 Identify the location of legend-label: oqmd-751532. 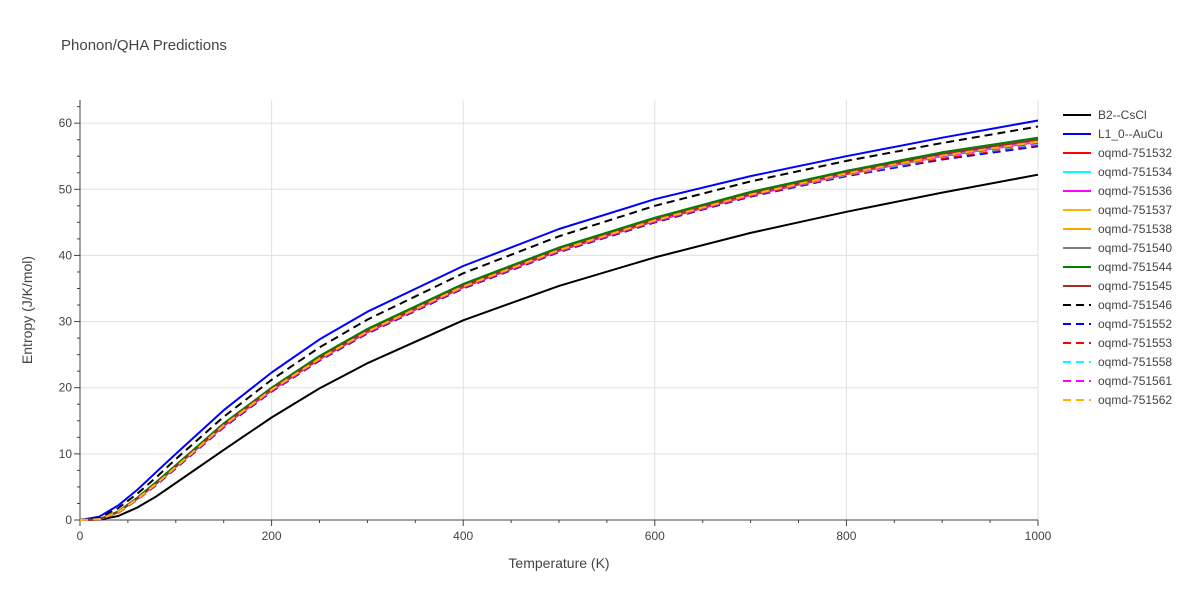
(1135, 153).